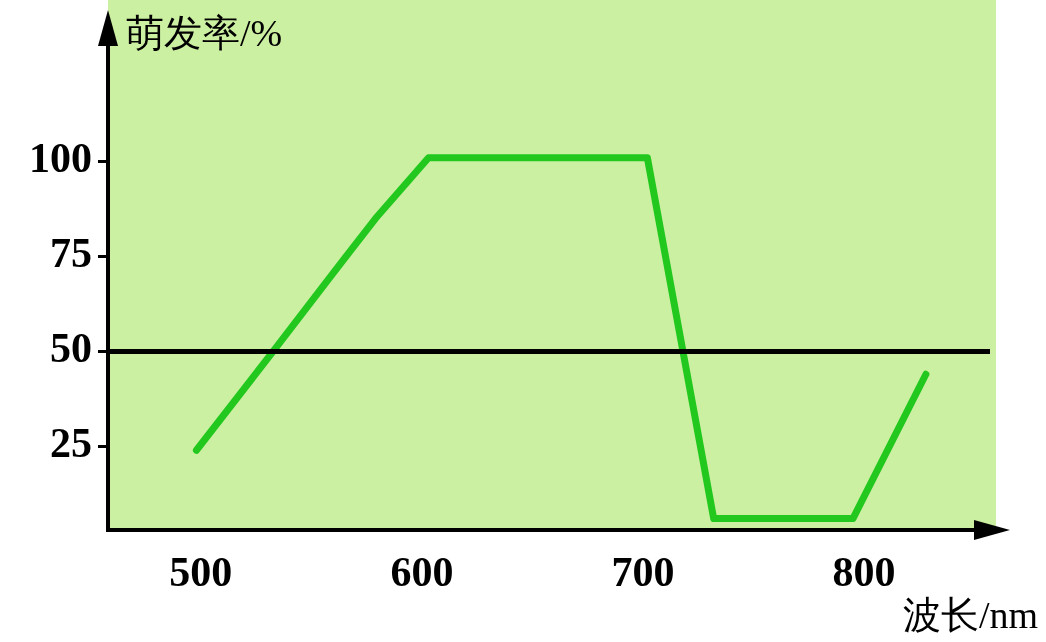 The width and height of the screenshot is (1046, 642). What do you see at coordinates (71, 443) in the screenshot?
I see `y-tick-label: 25` at bounding box center [71, 443].